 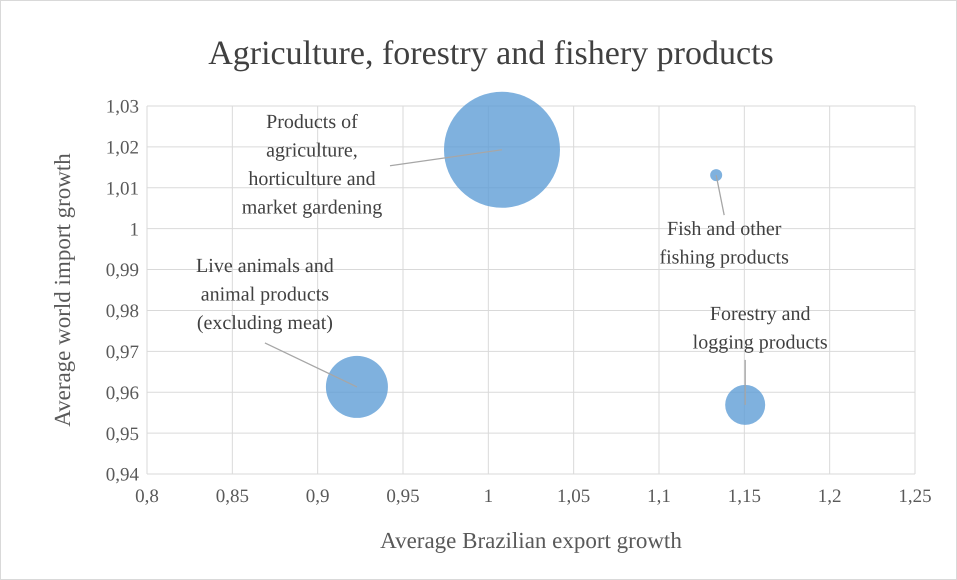 What do you see at coordinates (122, 107) in the screenshot?
I see `y-tick-label: 1,03` at bounding box center [122, 107].